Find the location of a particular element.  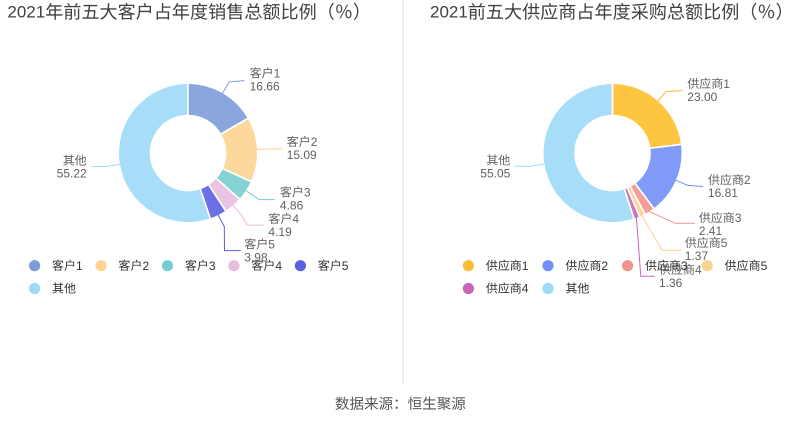

svg-text: 23.00 is located at coordinates (702, 97).